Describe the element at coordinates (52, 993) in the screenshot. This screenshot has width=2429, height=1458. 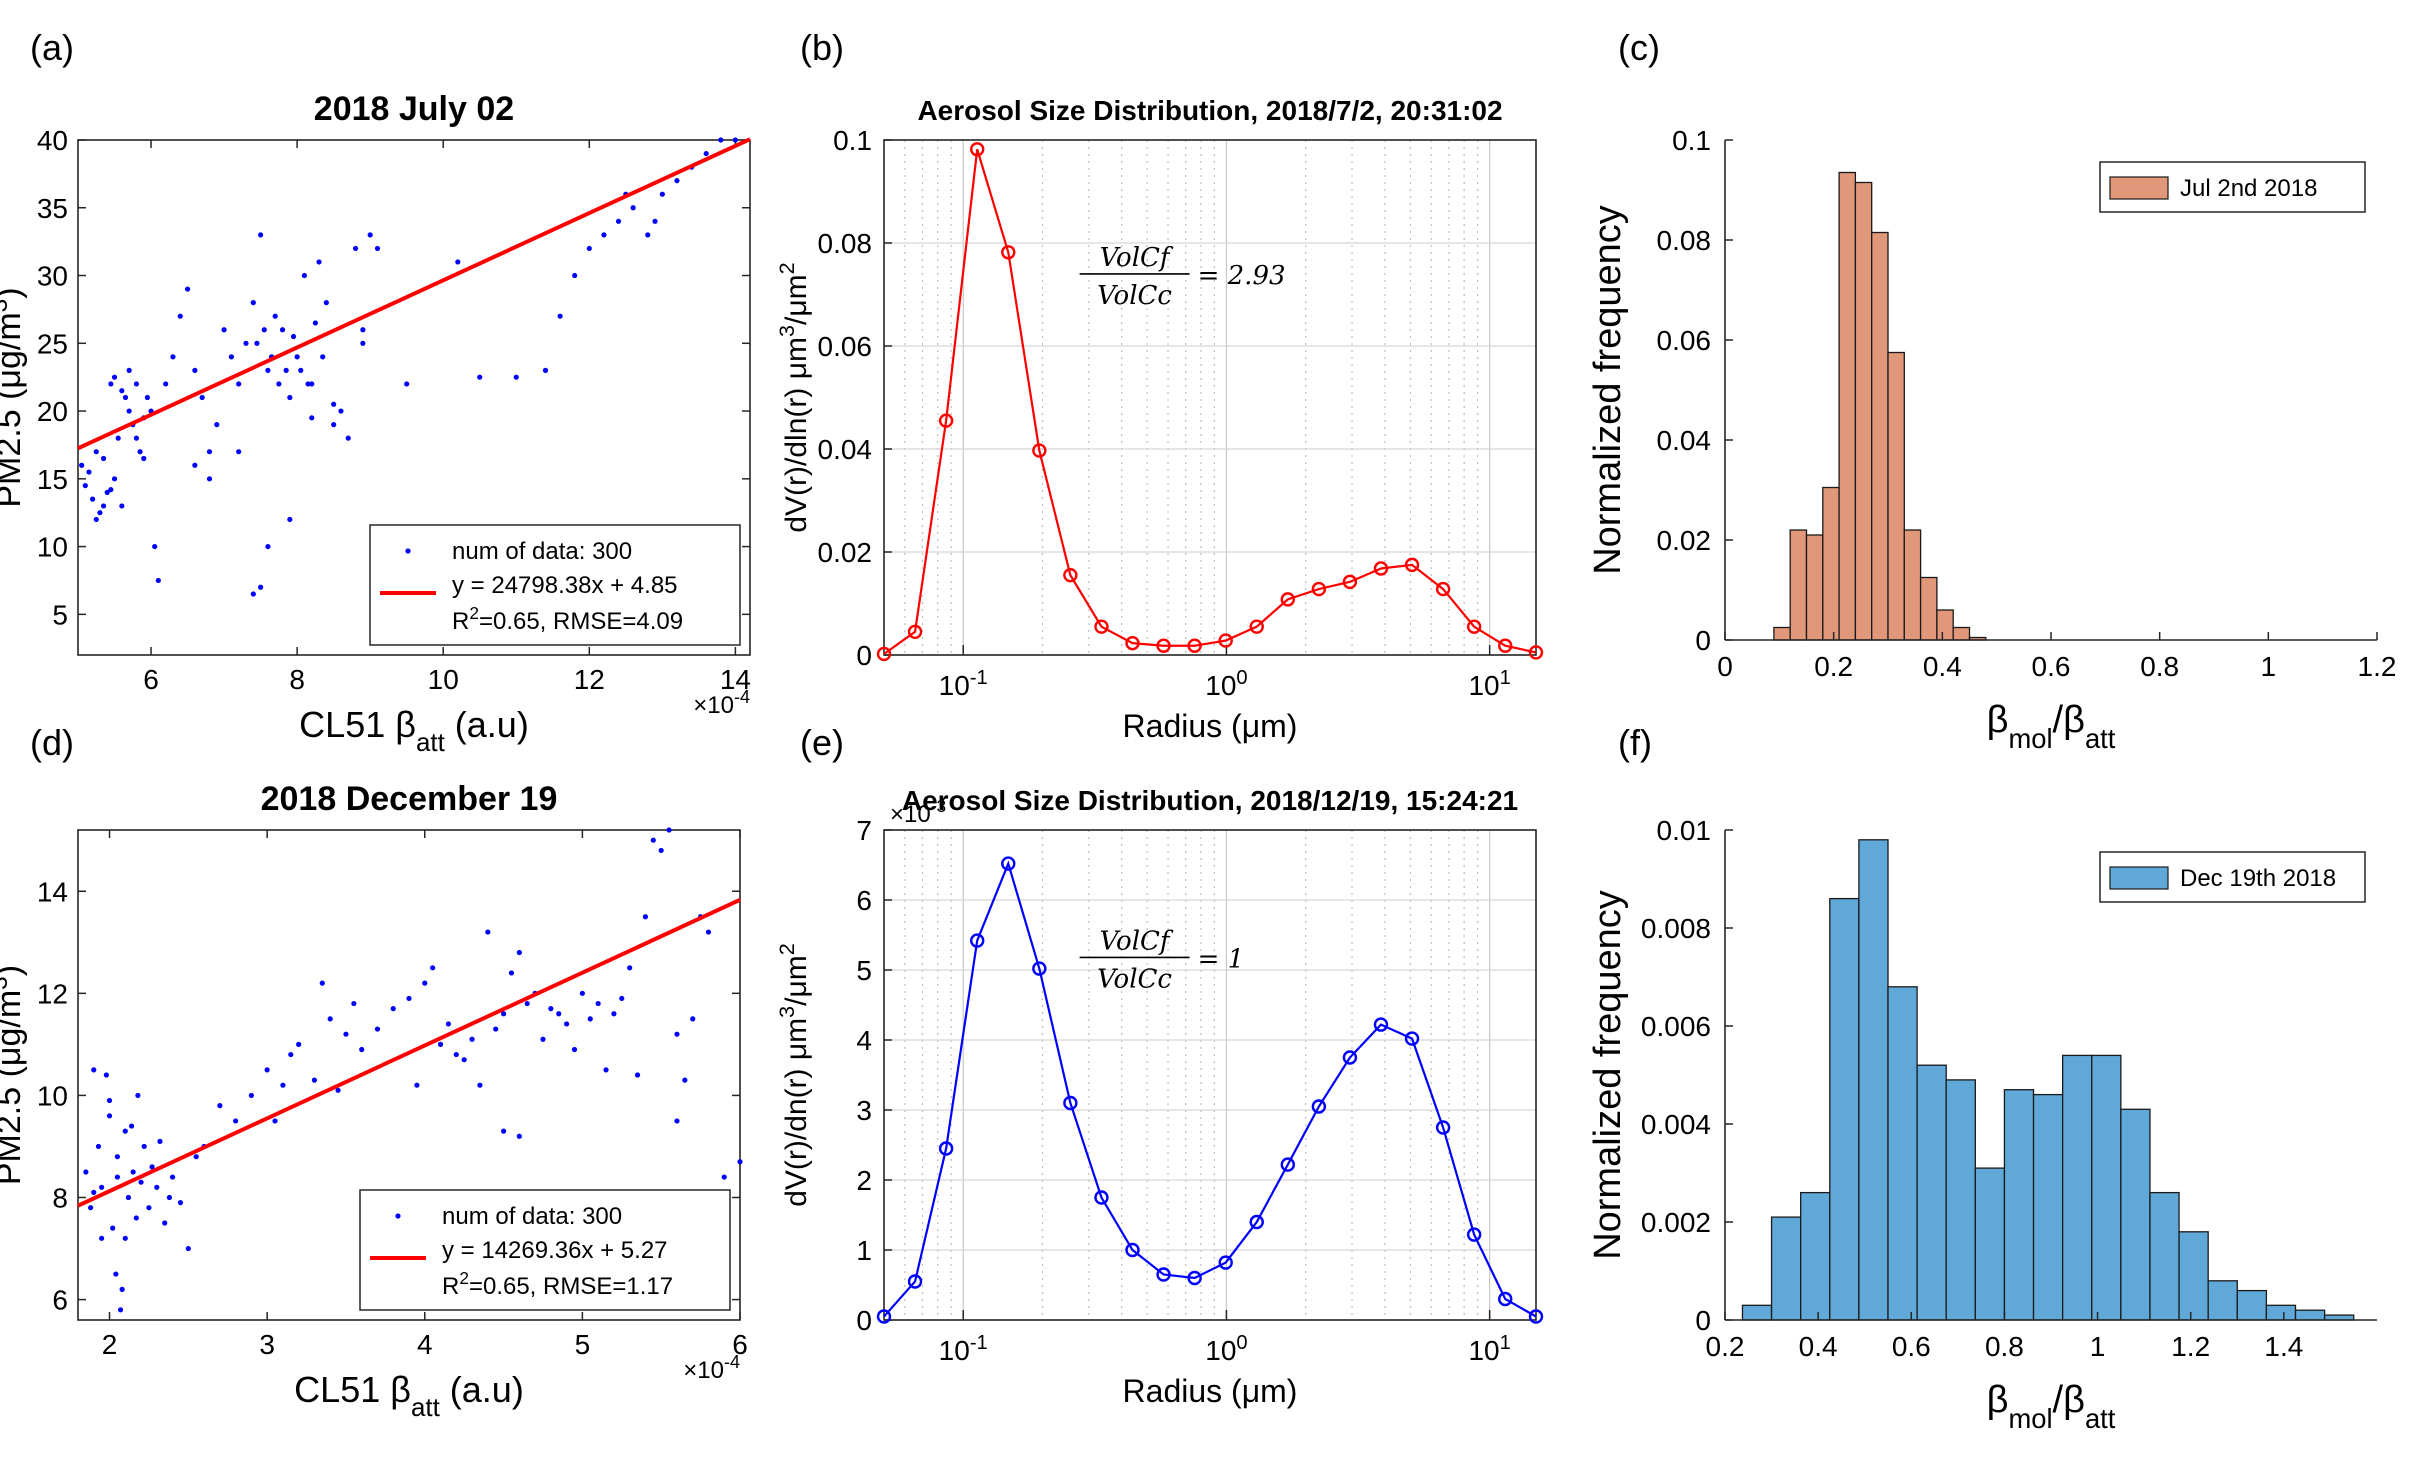
I see `y-tick-label: 12` at that location.